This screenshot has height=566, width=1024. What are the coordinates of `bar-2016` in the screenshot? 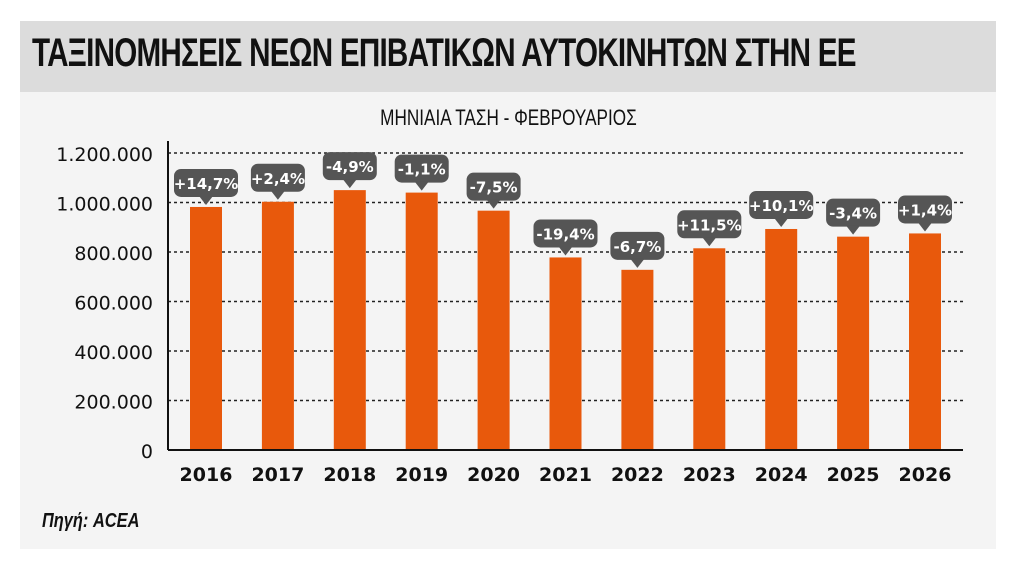 It's located at (206, 328).